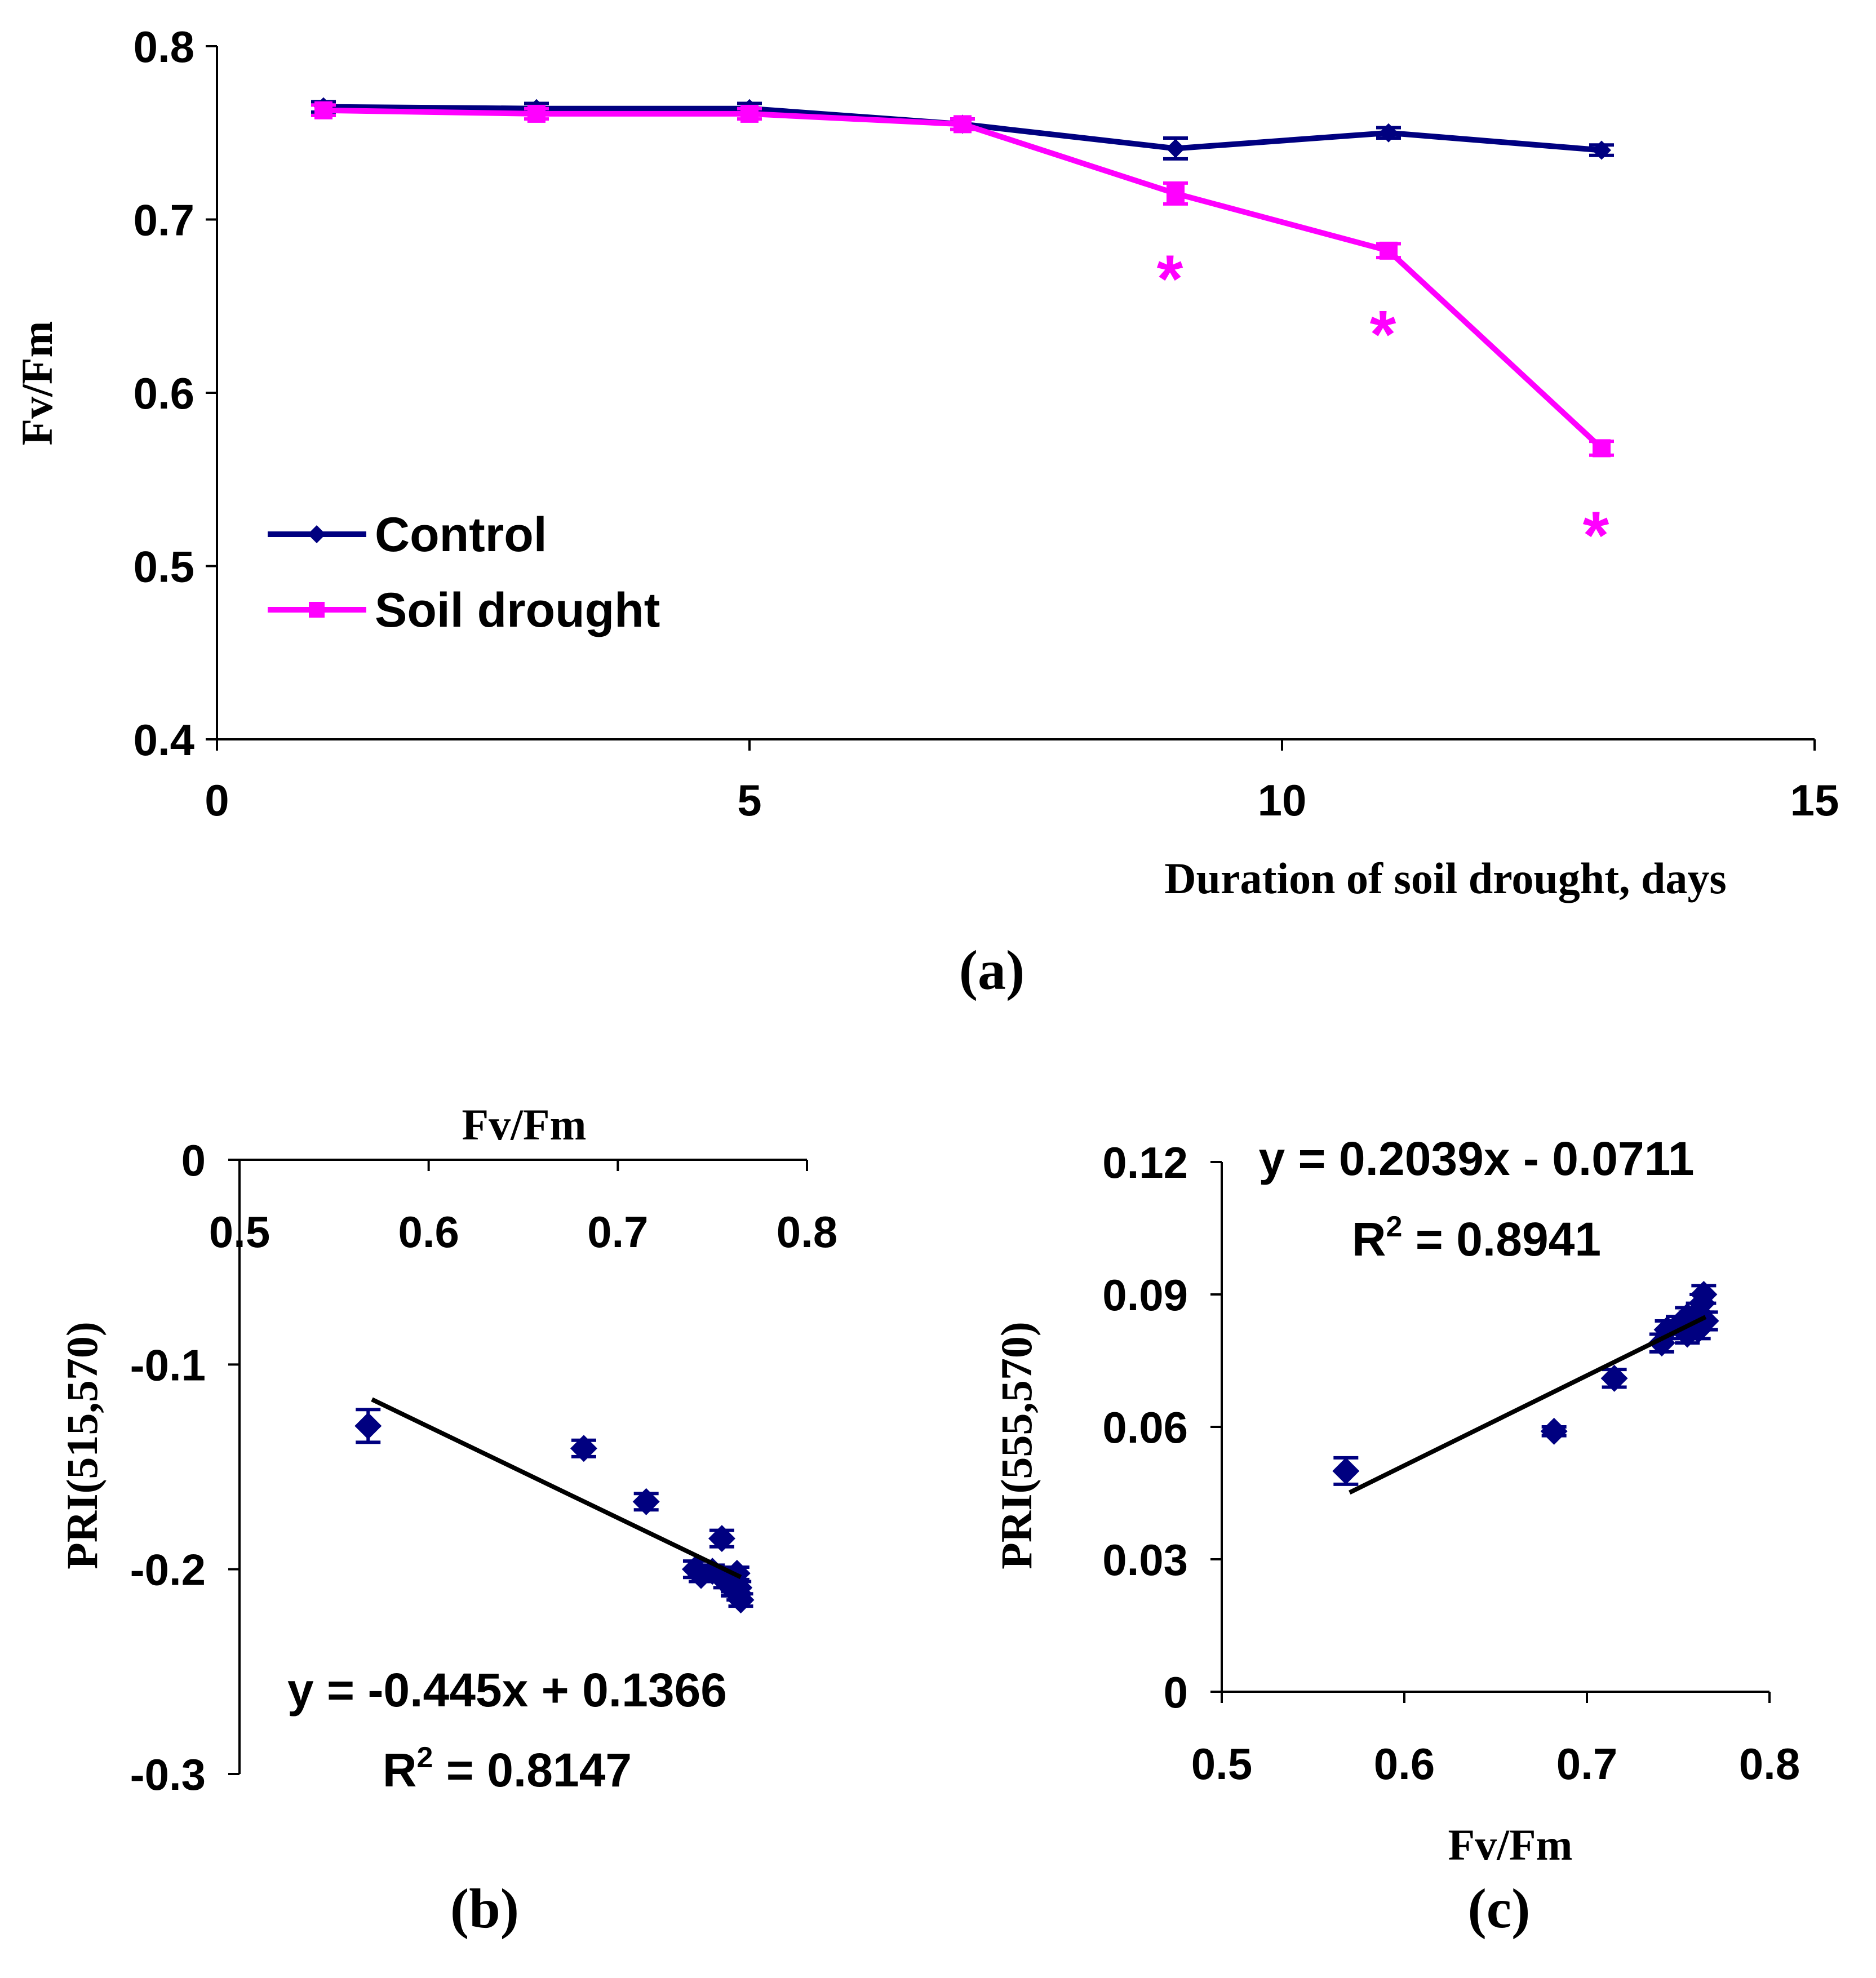 Image resolution: width=1876 pixels, height=1978 pixels. I want to click on panel-b-x-tick-label: 0.8, so click(807, 1232).